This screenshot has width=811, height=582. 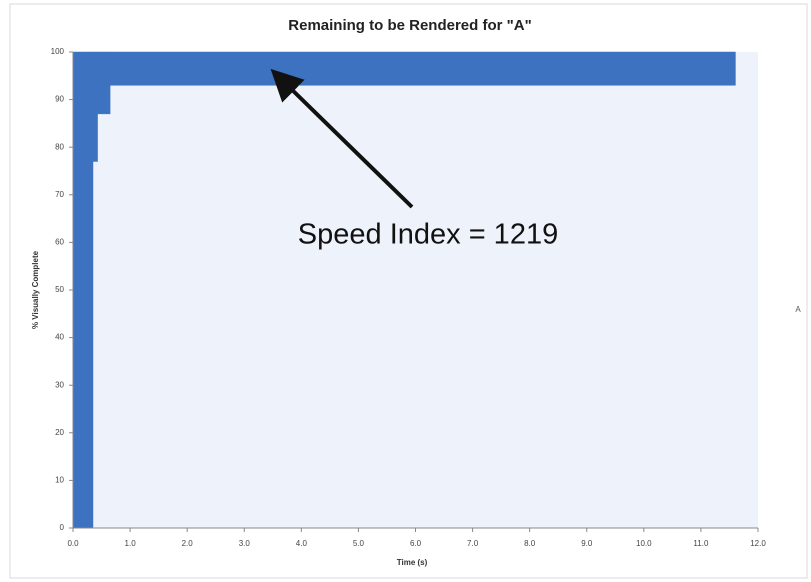 I want to click on x-tick-label: 9.0, so click(x=587, y=543).